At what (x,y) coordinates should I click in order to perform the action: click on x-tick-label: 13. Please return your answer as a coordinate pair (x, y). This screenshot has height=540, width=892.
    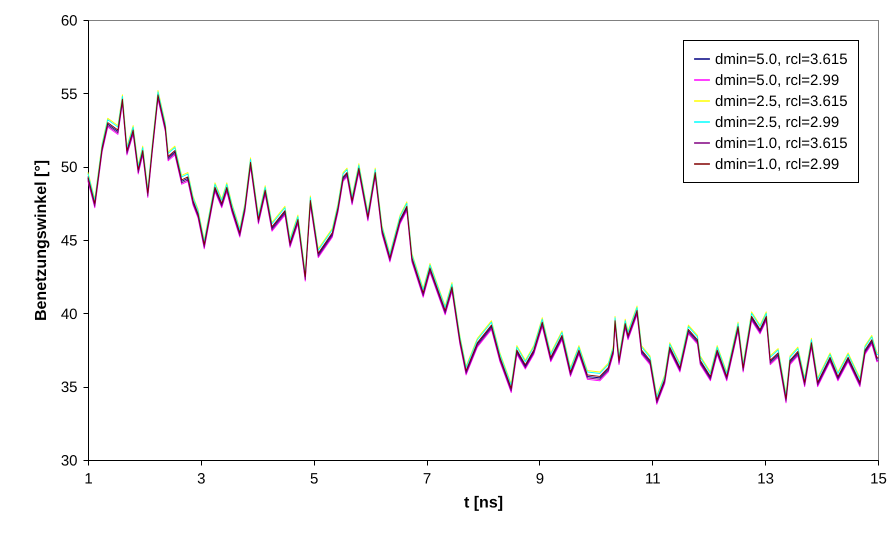
    Looking at the image, I should click on (765, 479).